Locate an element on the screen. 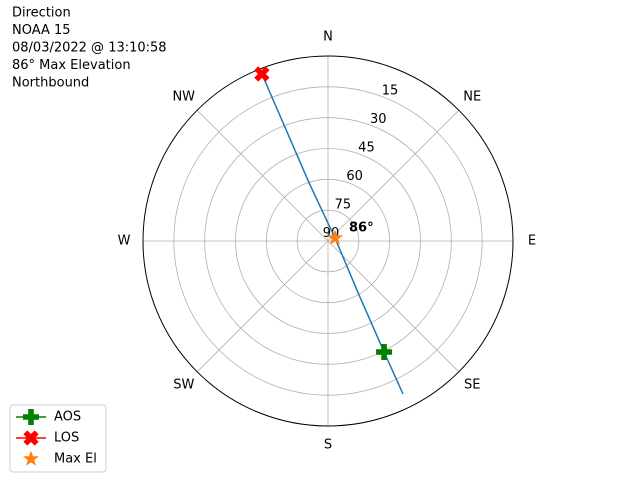 This screenshot has height=484, width=640. theta-tick-label: S is located at coordinates (328, 445).